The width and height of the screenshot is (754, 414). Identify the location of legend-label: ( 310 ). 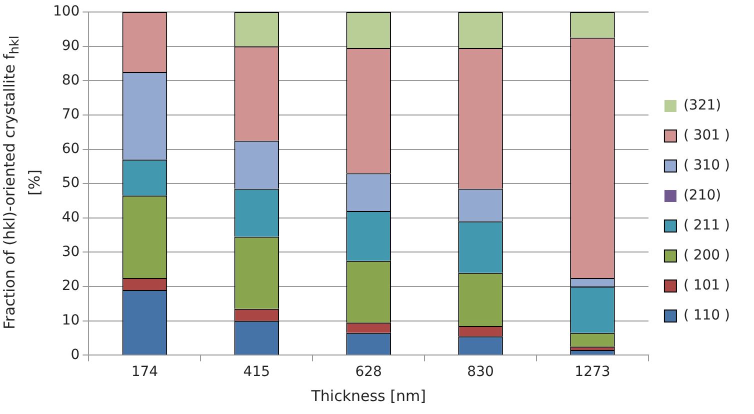
(706, 166).